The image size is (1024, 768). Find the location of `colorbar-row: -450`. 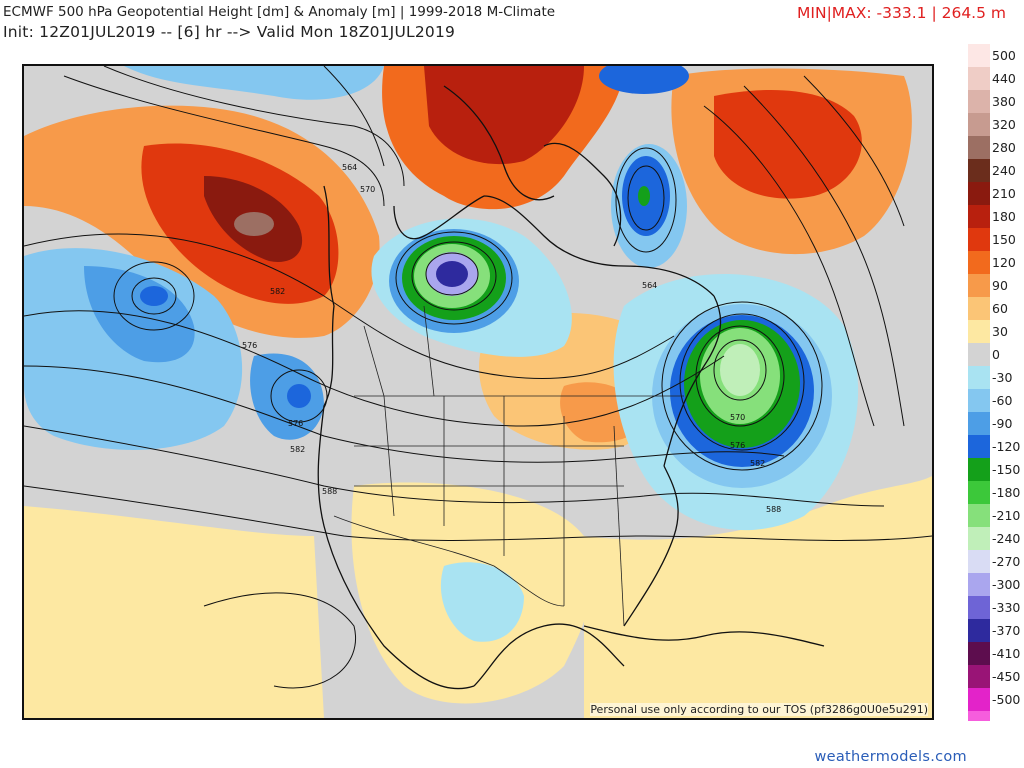

colorbar-row: -450 is located at coordinates (994, 676).